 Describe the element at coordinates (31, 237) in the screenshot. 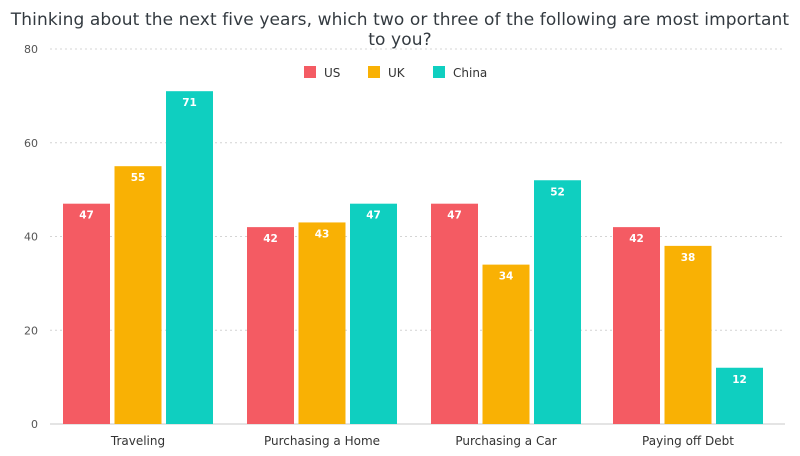

I see `y-tick-label: 40` at that location.